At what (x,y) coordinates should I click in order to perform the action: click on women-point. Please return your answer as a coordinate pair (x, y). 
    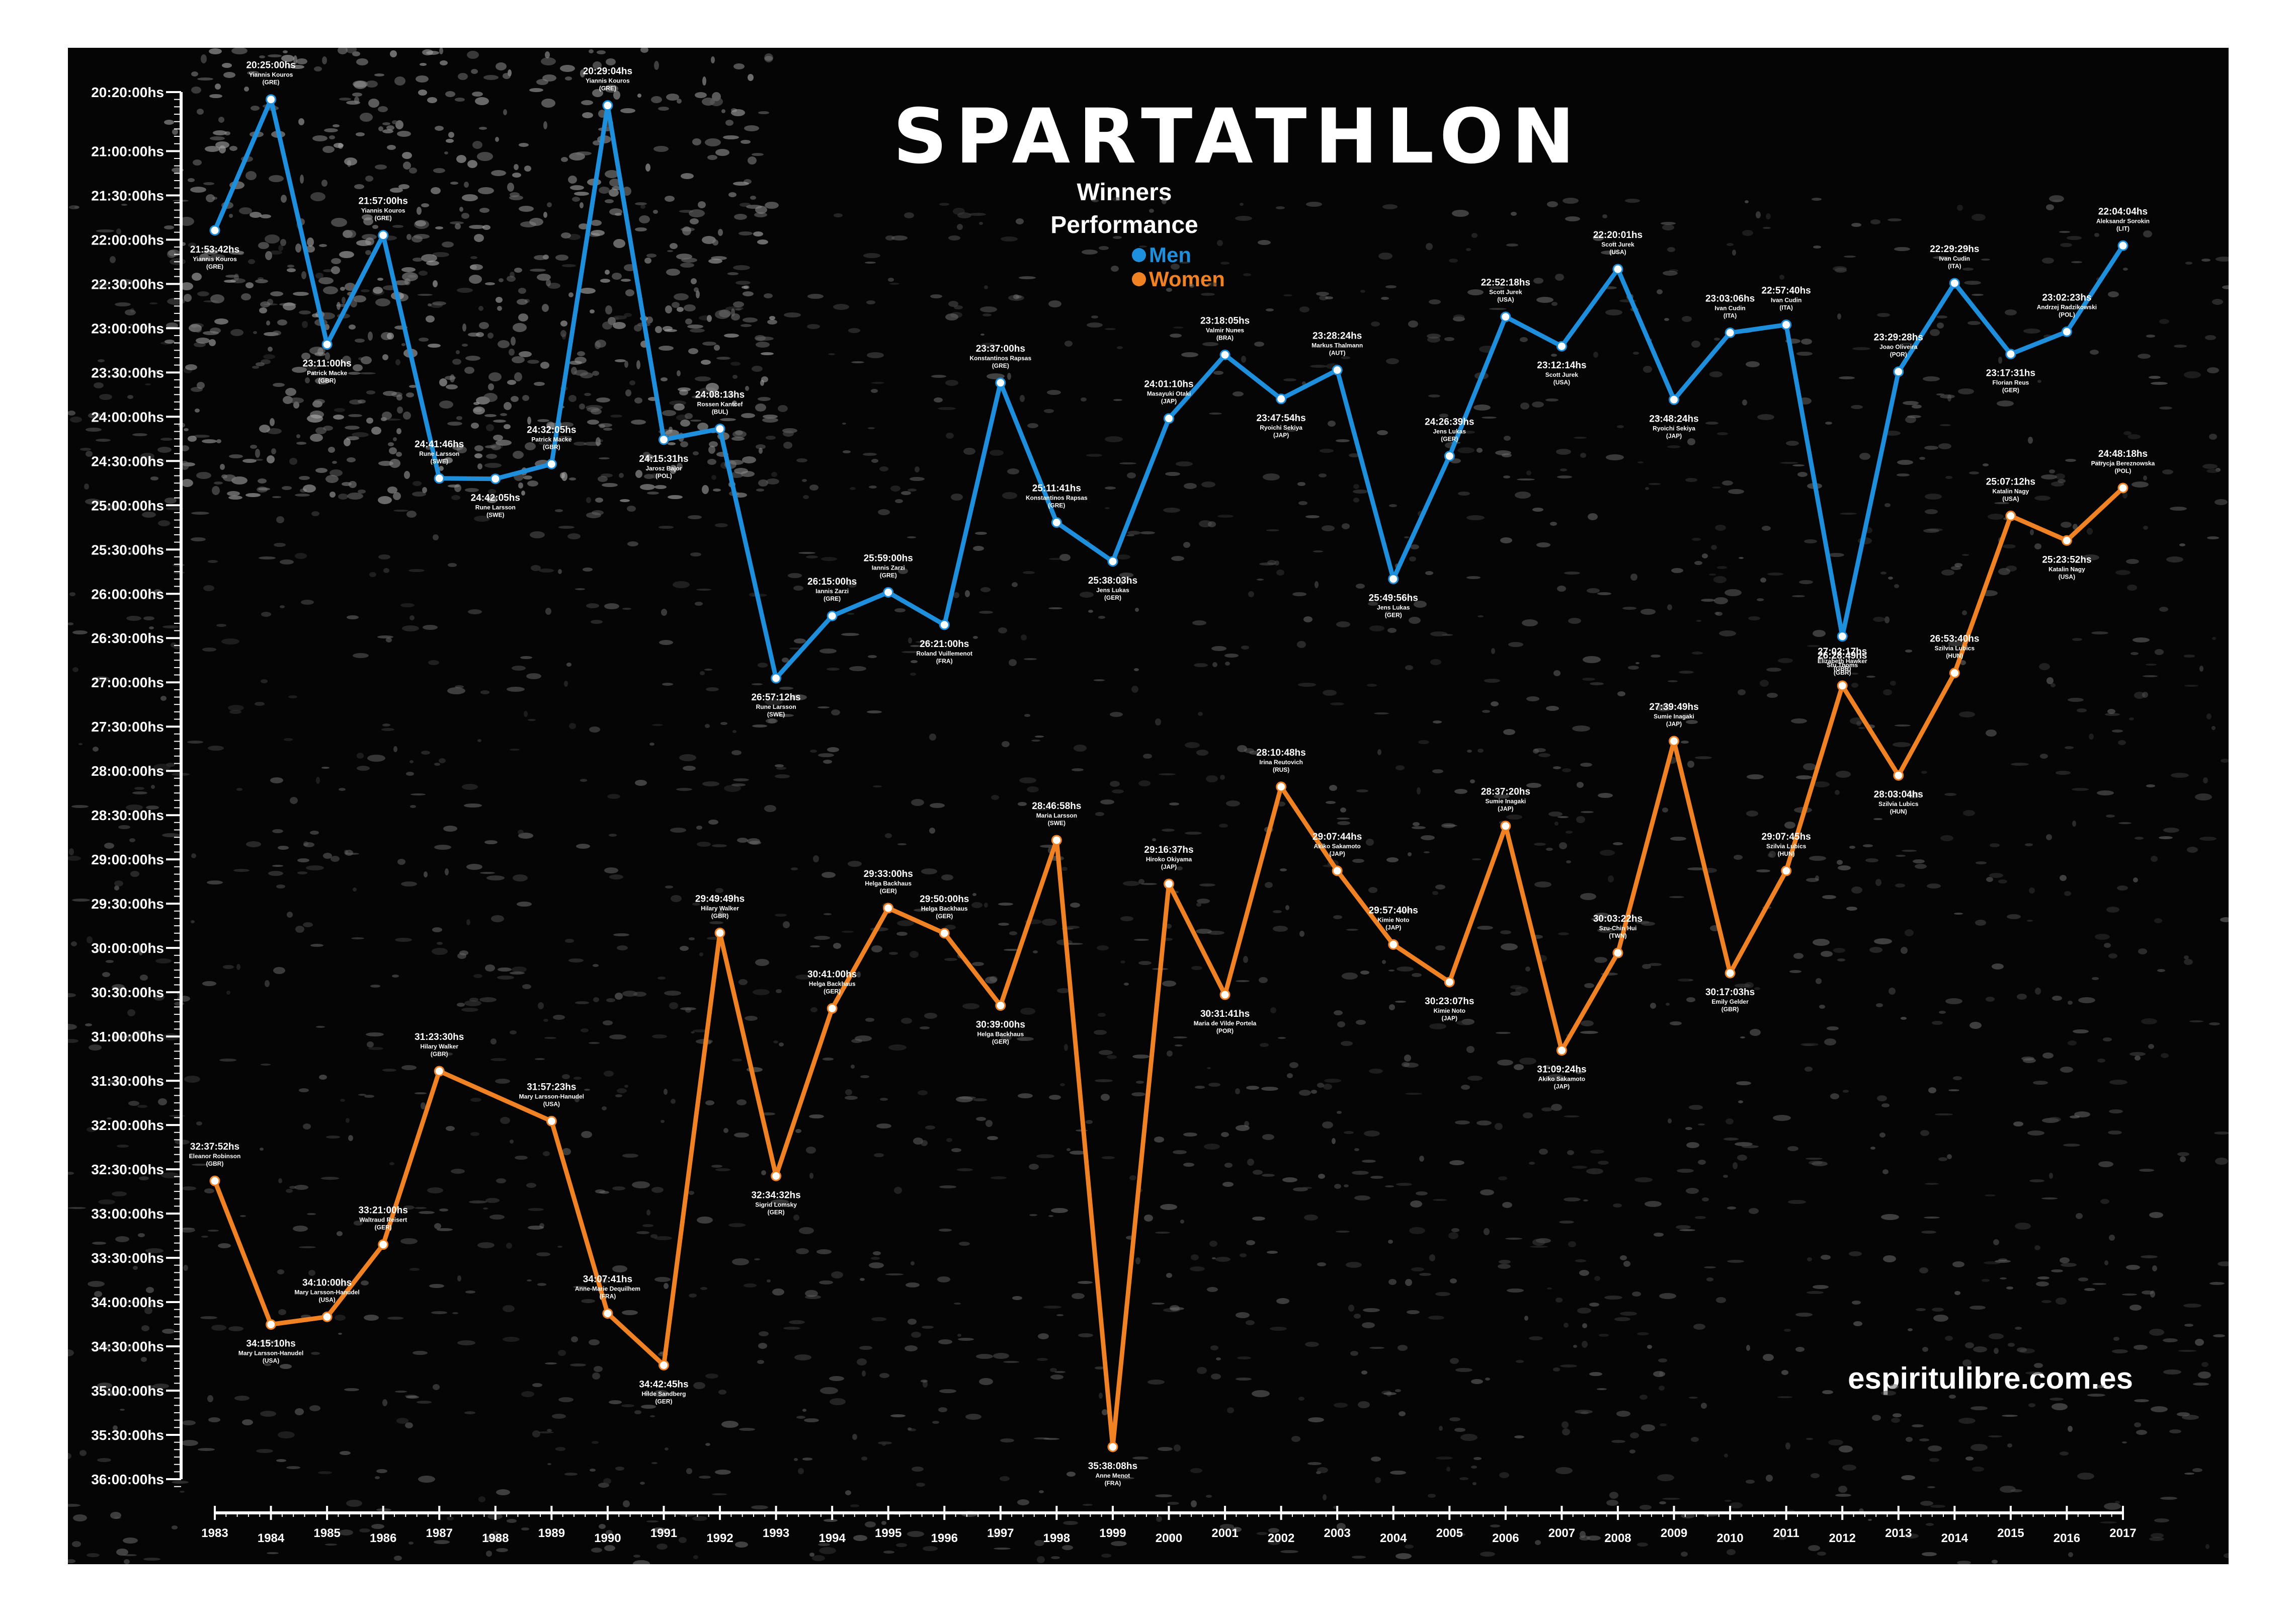
    Looking at the image, I should click on (214, 1180).